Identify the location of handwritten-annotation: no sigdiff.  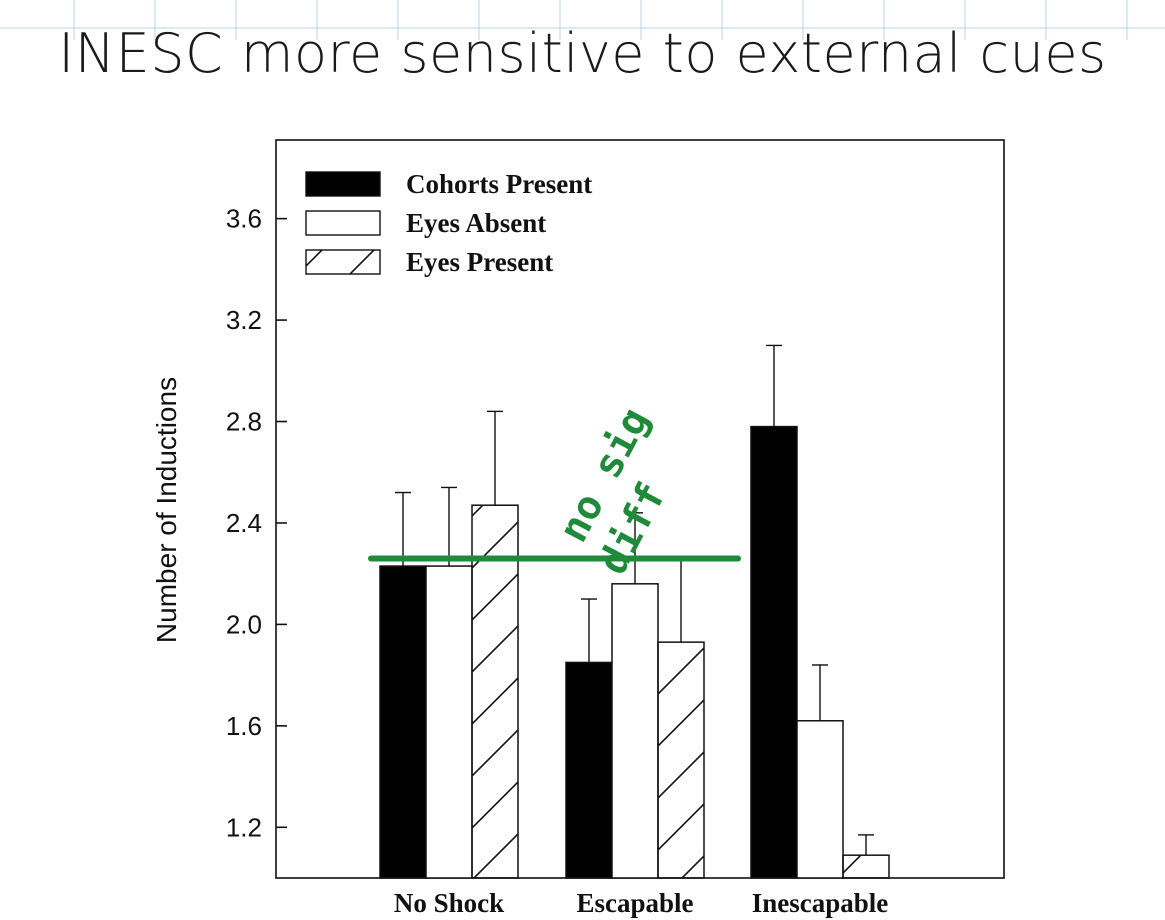
(624, 491).